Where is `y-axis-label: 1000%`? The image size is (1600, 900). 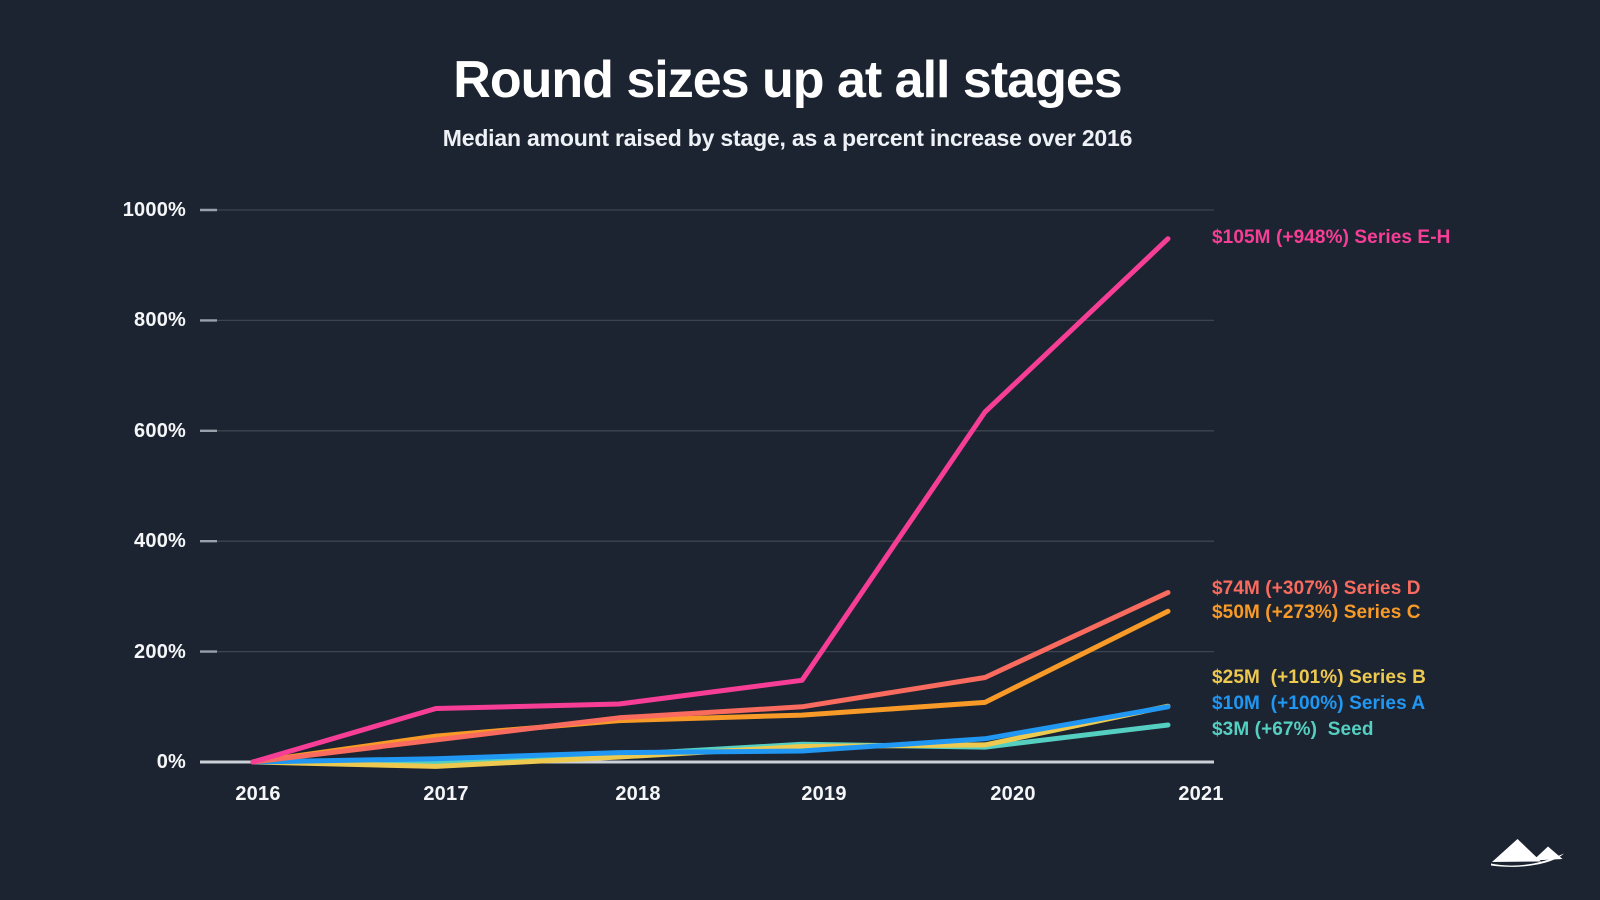
y-axis-label: 1000% is located at coordinates (154, 210).